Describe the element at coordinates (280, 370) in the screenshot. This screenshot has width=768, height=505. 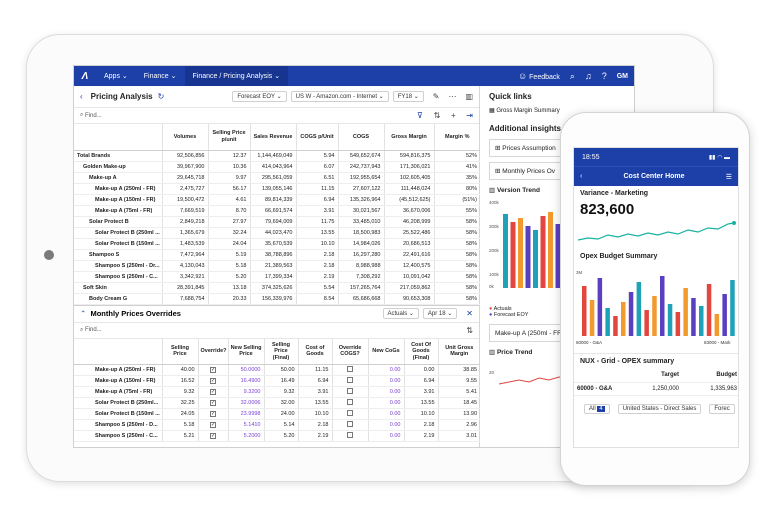
I see `overrides-cell: 50.00` at that location.